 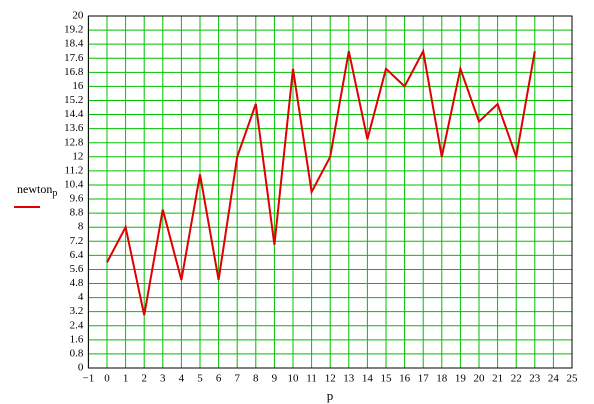 I want to click on x-tick-label: 13, so click(x=349, y=379).